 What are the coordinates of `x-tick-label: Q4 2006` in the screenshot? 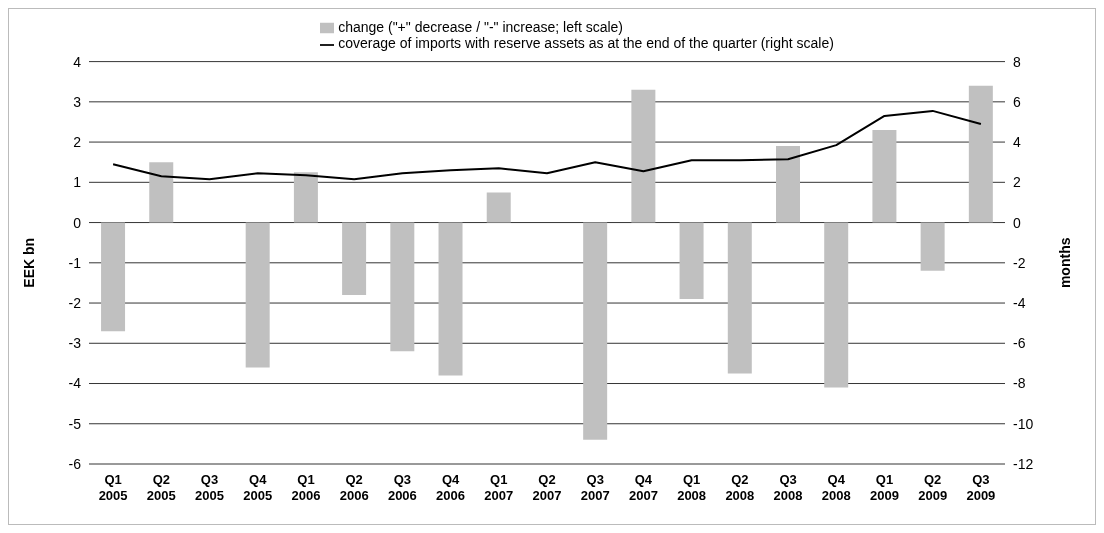 It's located at (451, 487).